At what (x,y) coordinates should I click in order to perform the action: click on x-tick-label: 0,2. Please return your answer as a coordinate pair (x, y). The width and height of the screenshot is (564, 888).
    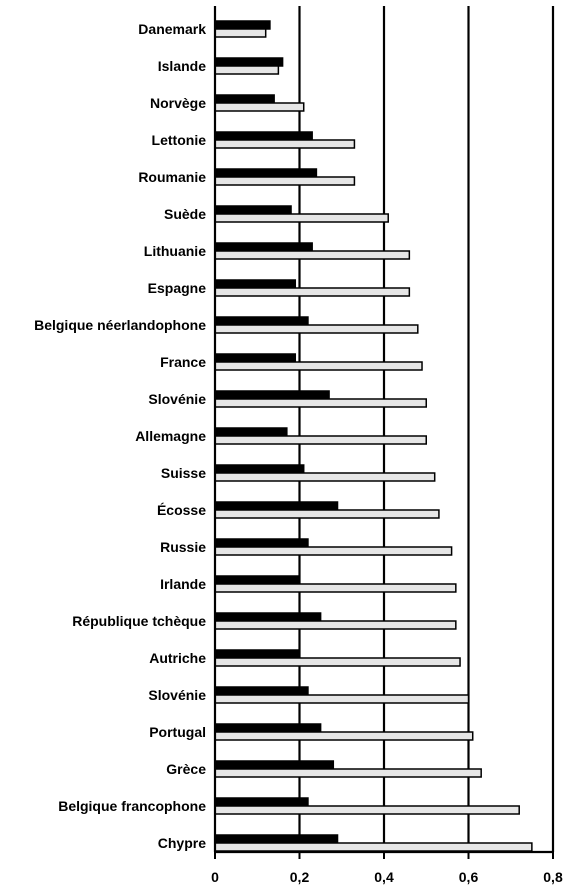
    Looking at the image, I should click on (300, 877).